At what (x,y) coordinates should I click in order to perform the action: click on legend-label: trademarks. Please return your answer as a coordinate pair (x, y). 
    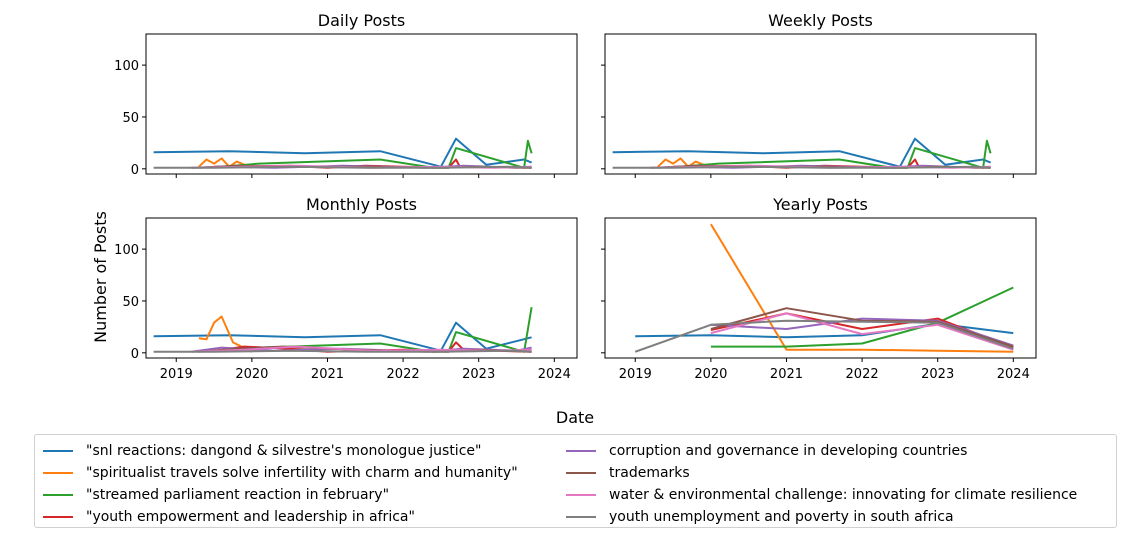
    Looking at the image, I should click on (649, 473).